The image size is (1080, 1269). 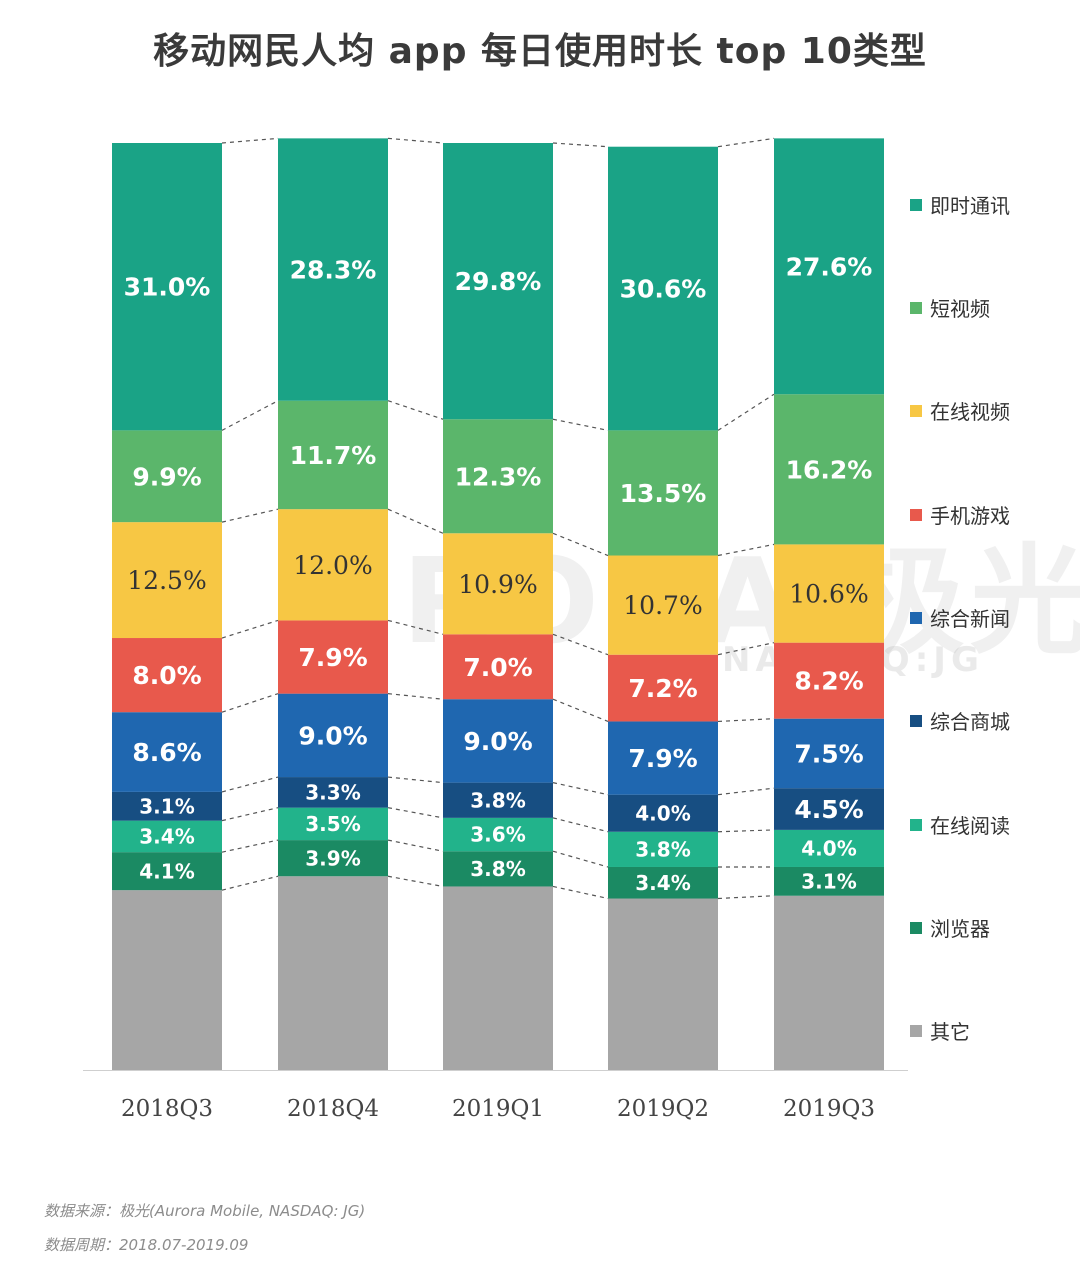 What do you see at coordinates (332, 565) in the screenshot?
I see `data-label: 12.0%` at bounding box center [332, 565].